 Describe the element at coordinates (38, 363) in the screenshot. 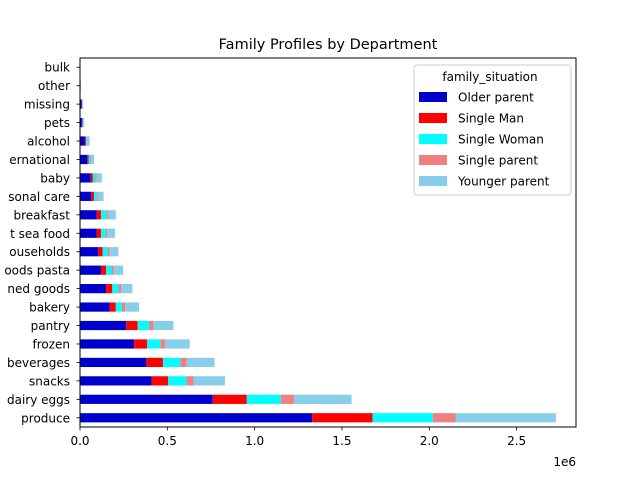

I see `y-tick-label: beverages` at that location.